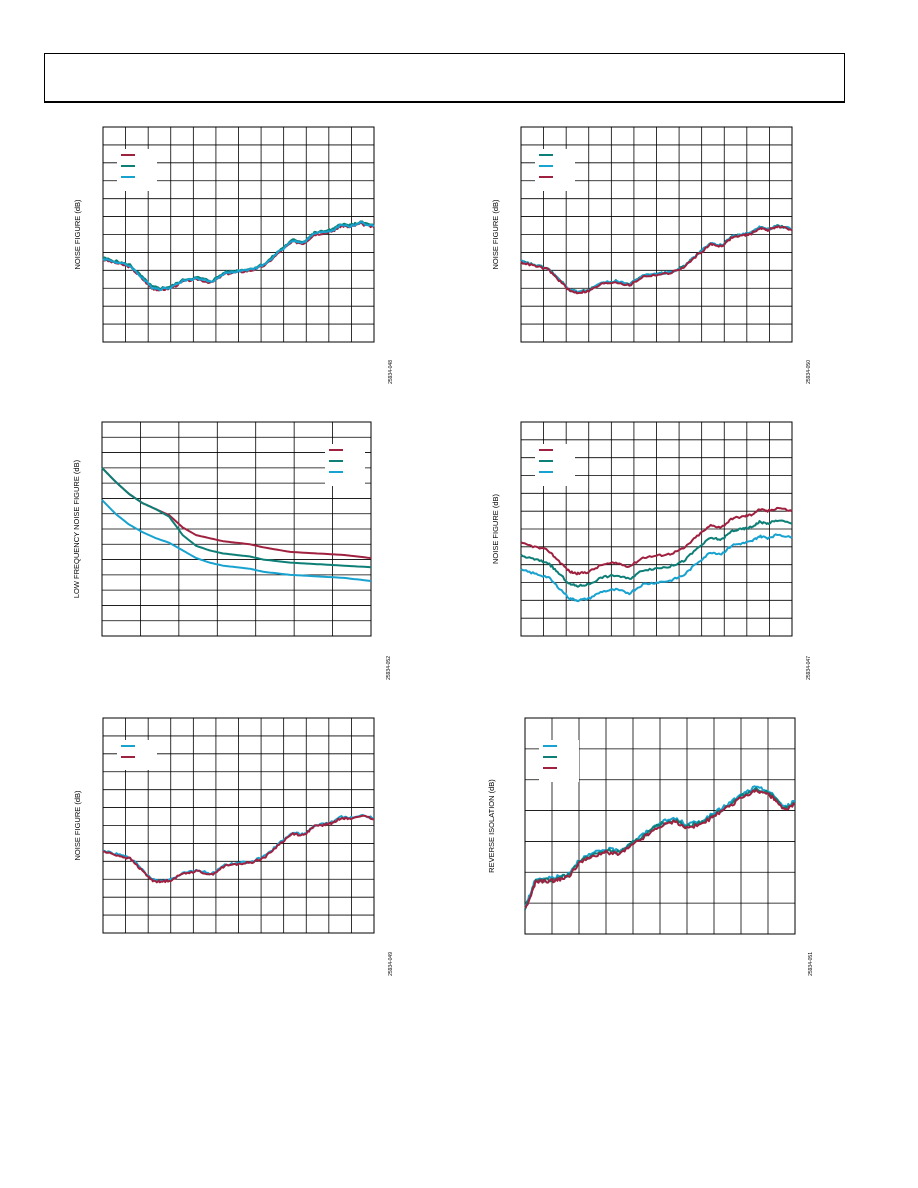 Image resolution: width=918 pixels, height=1188 pixels. I want to click on chart-mid-right: NOISE FIGURE (dB) 25934-047, so click(651, 550).